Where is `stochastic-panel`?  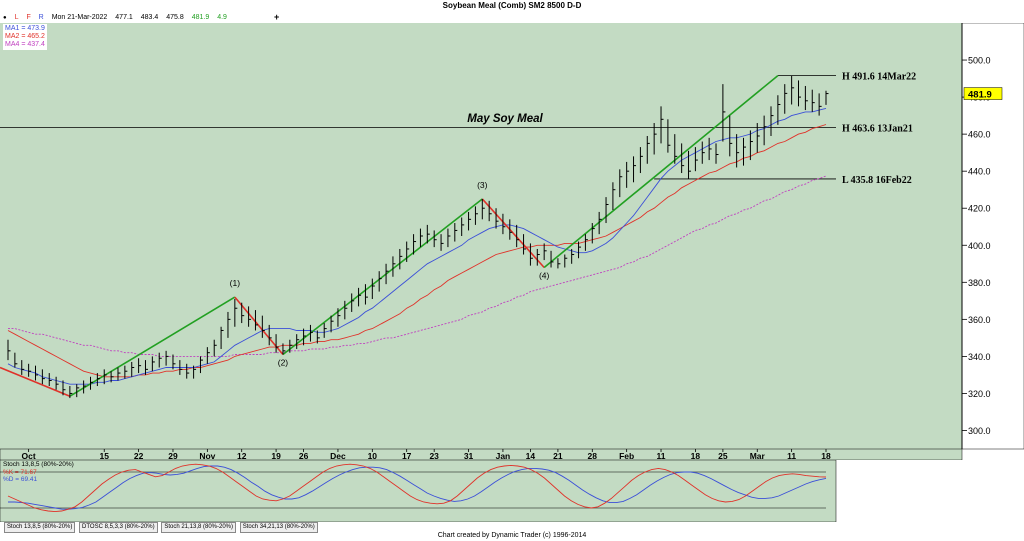
stochastic-panel is located at coordinates (512, 491).